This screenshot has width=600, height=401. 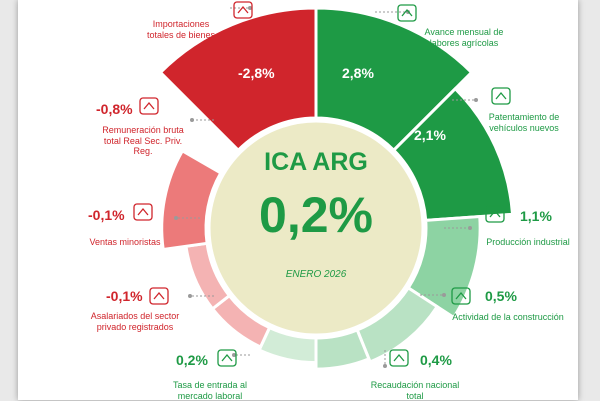 What do you see at coordinates (181, 29) in the screenshot?
I see `label-importaciones: Importaciones totales de bienes` at bounding box center [181, 29].